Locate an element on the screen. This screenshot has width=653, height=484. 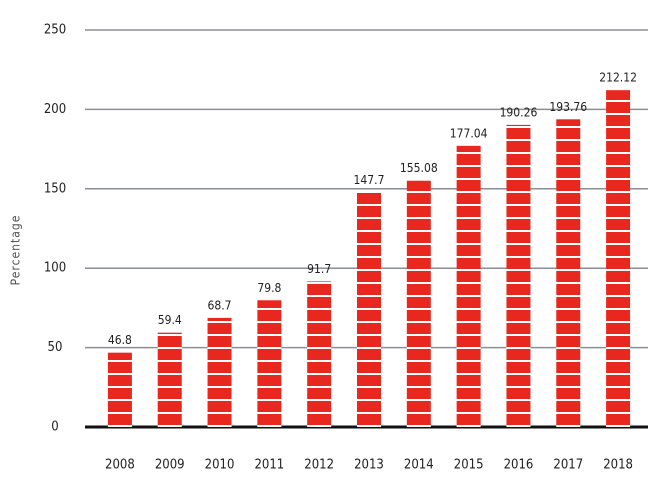
x-tick-label: 2009 is located at coordinates (170, 465).